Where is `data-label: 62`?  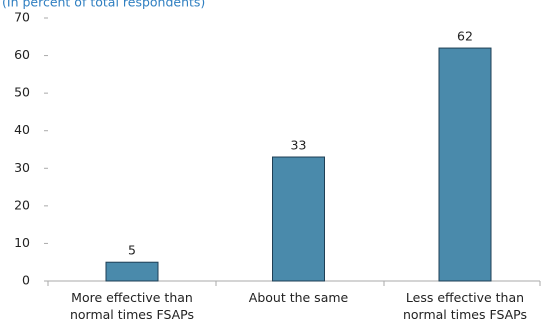
data-label: 62 is located at coordinates (465, 36).